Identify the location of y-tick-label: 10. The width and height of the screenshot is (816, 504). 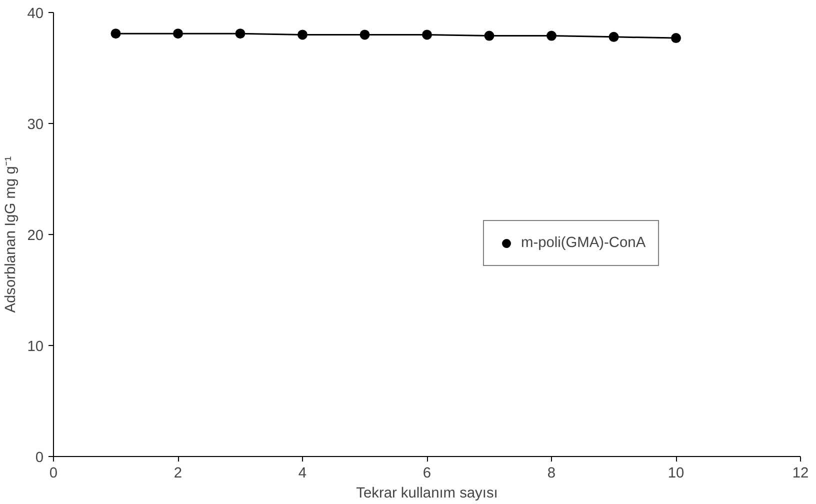
(35, 347).